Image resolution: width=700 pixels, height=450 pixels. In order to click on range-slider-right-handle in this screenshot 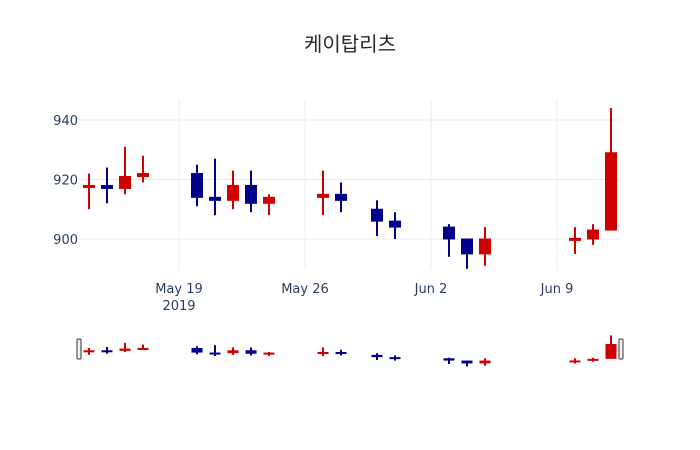, I will do `click(621, 349)`.